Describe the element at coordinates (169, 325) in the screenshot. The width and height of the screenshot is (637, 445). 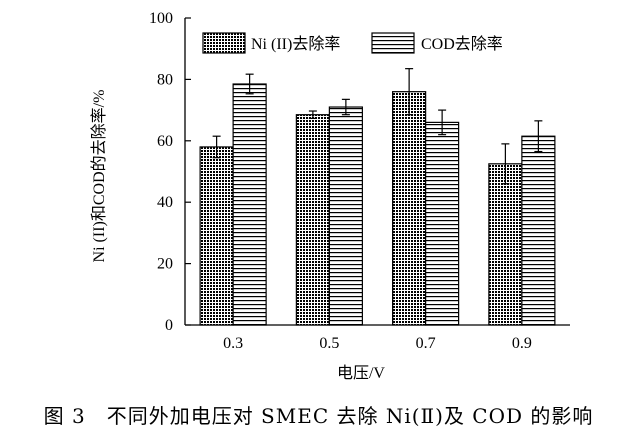
I see `y-tick-label: 0` at that location.